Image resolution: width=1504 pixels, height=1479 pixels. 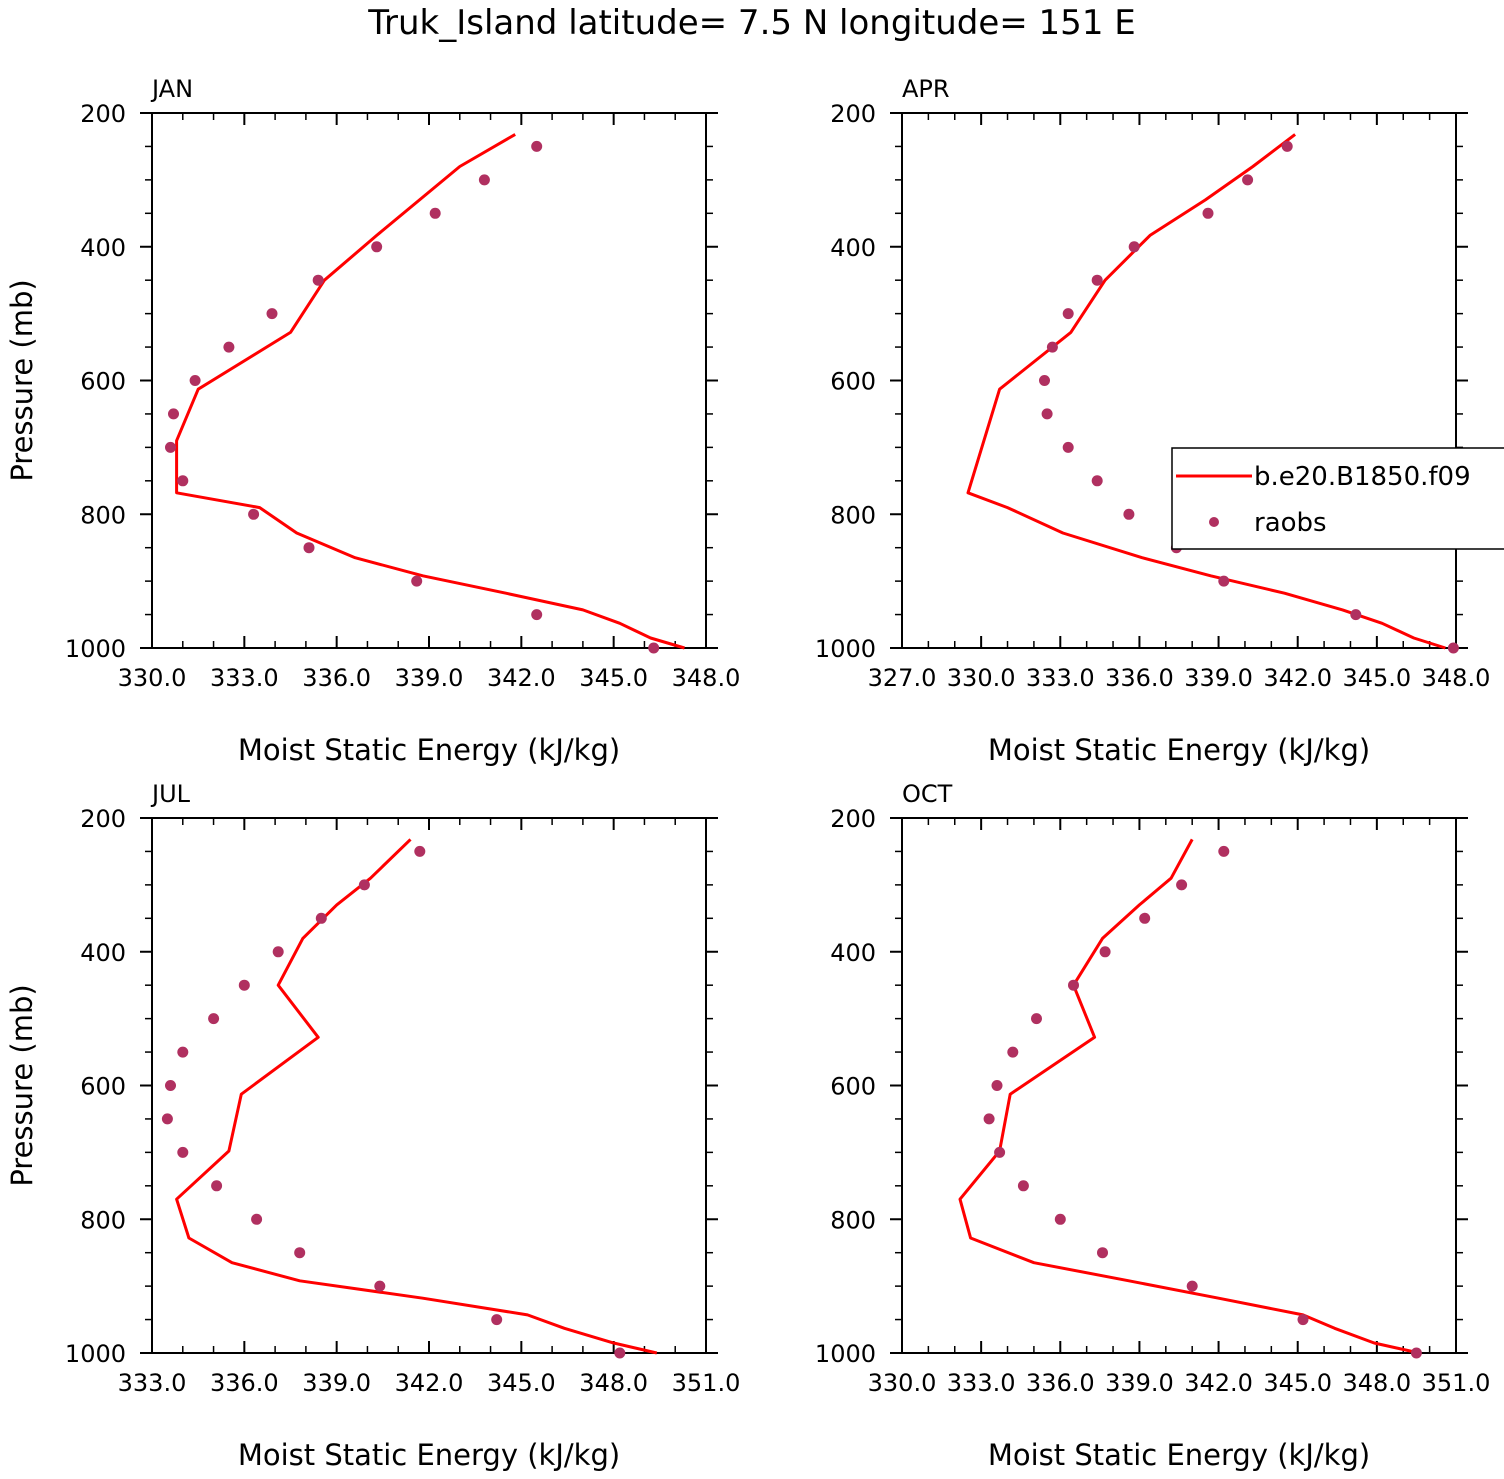 What do you see at coordinates (927, 794) in the screenshot?
I see `oct-panel-label: OCT` at bounding box center [927, 794].